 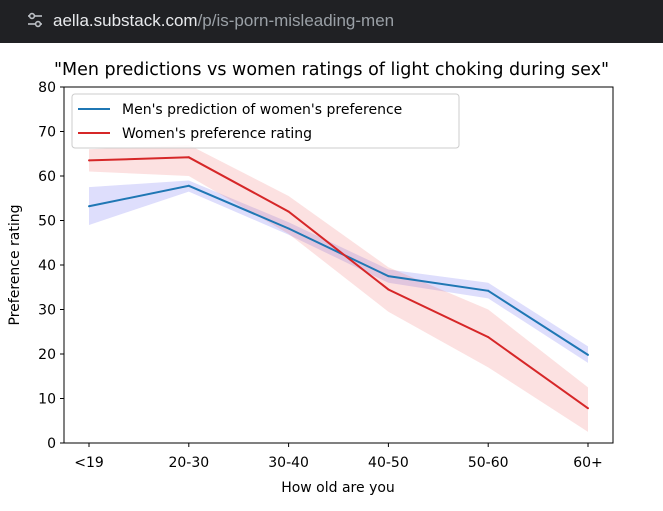 What do you see at coordinates (388, 463) in the screenshot?
I see `x-tick-label: 40-50` at bounding box center [388, 463].